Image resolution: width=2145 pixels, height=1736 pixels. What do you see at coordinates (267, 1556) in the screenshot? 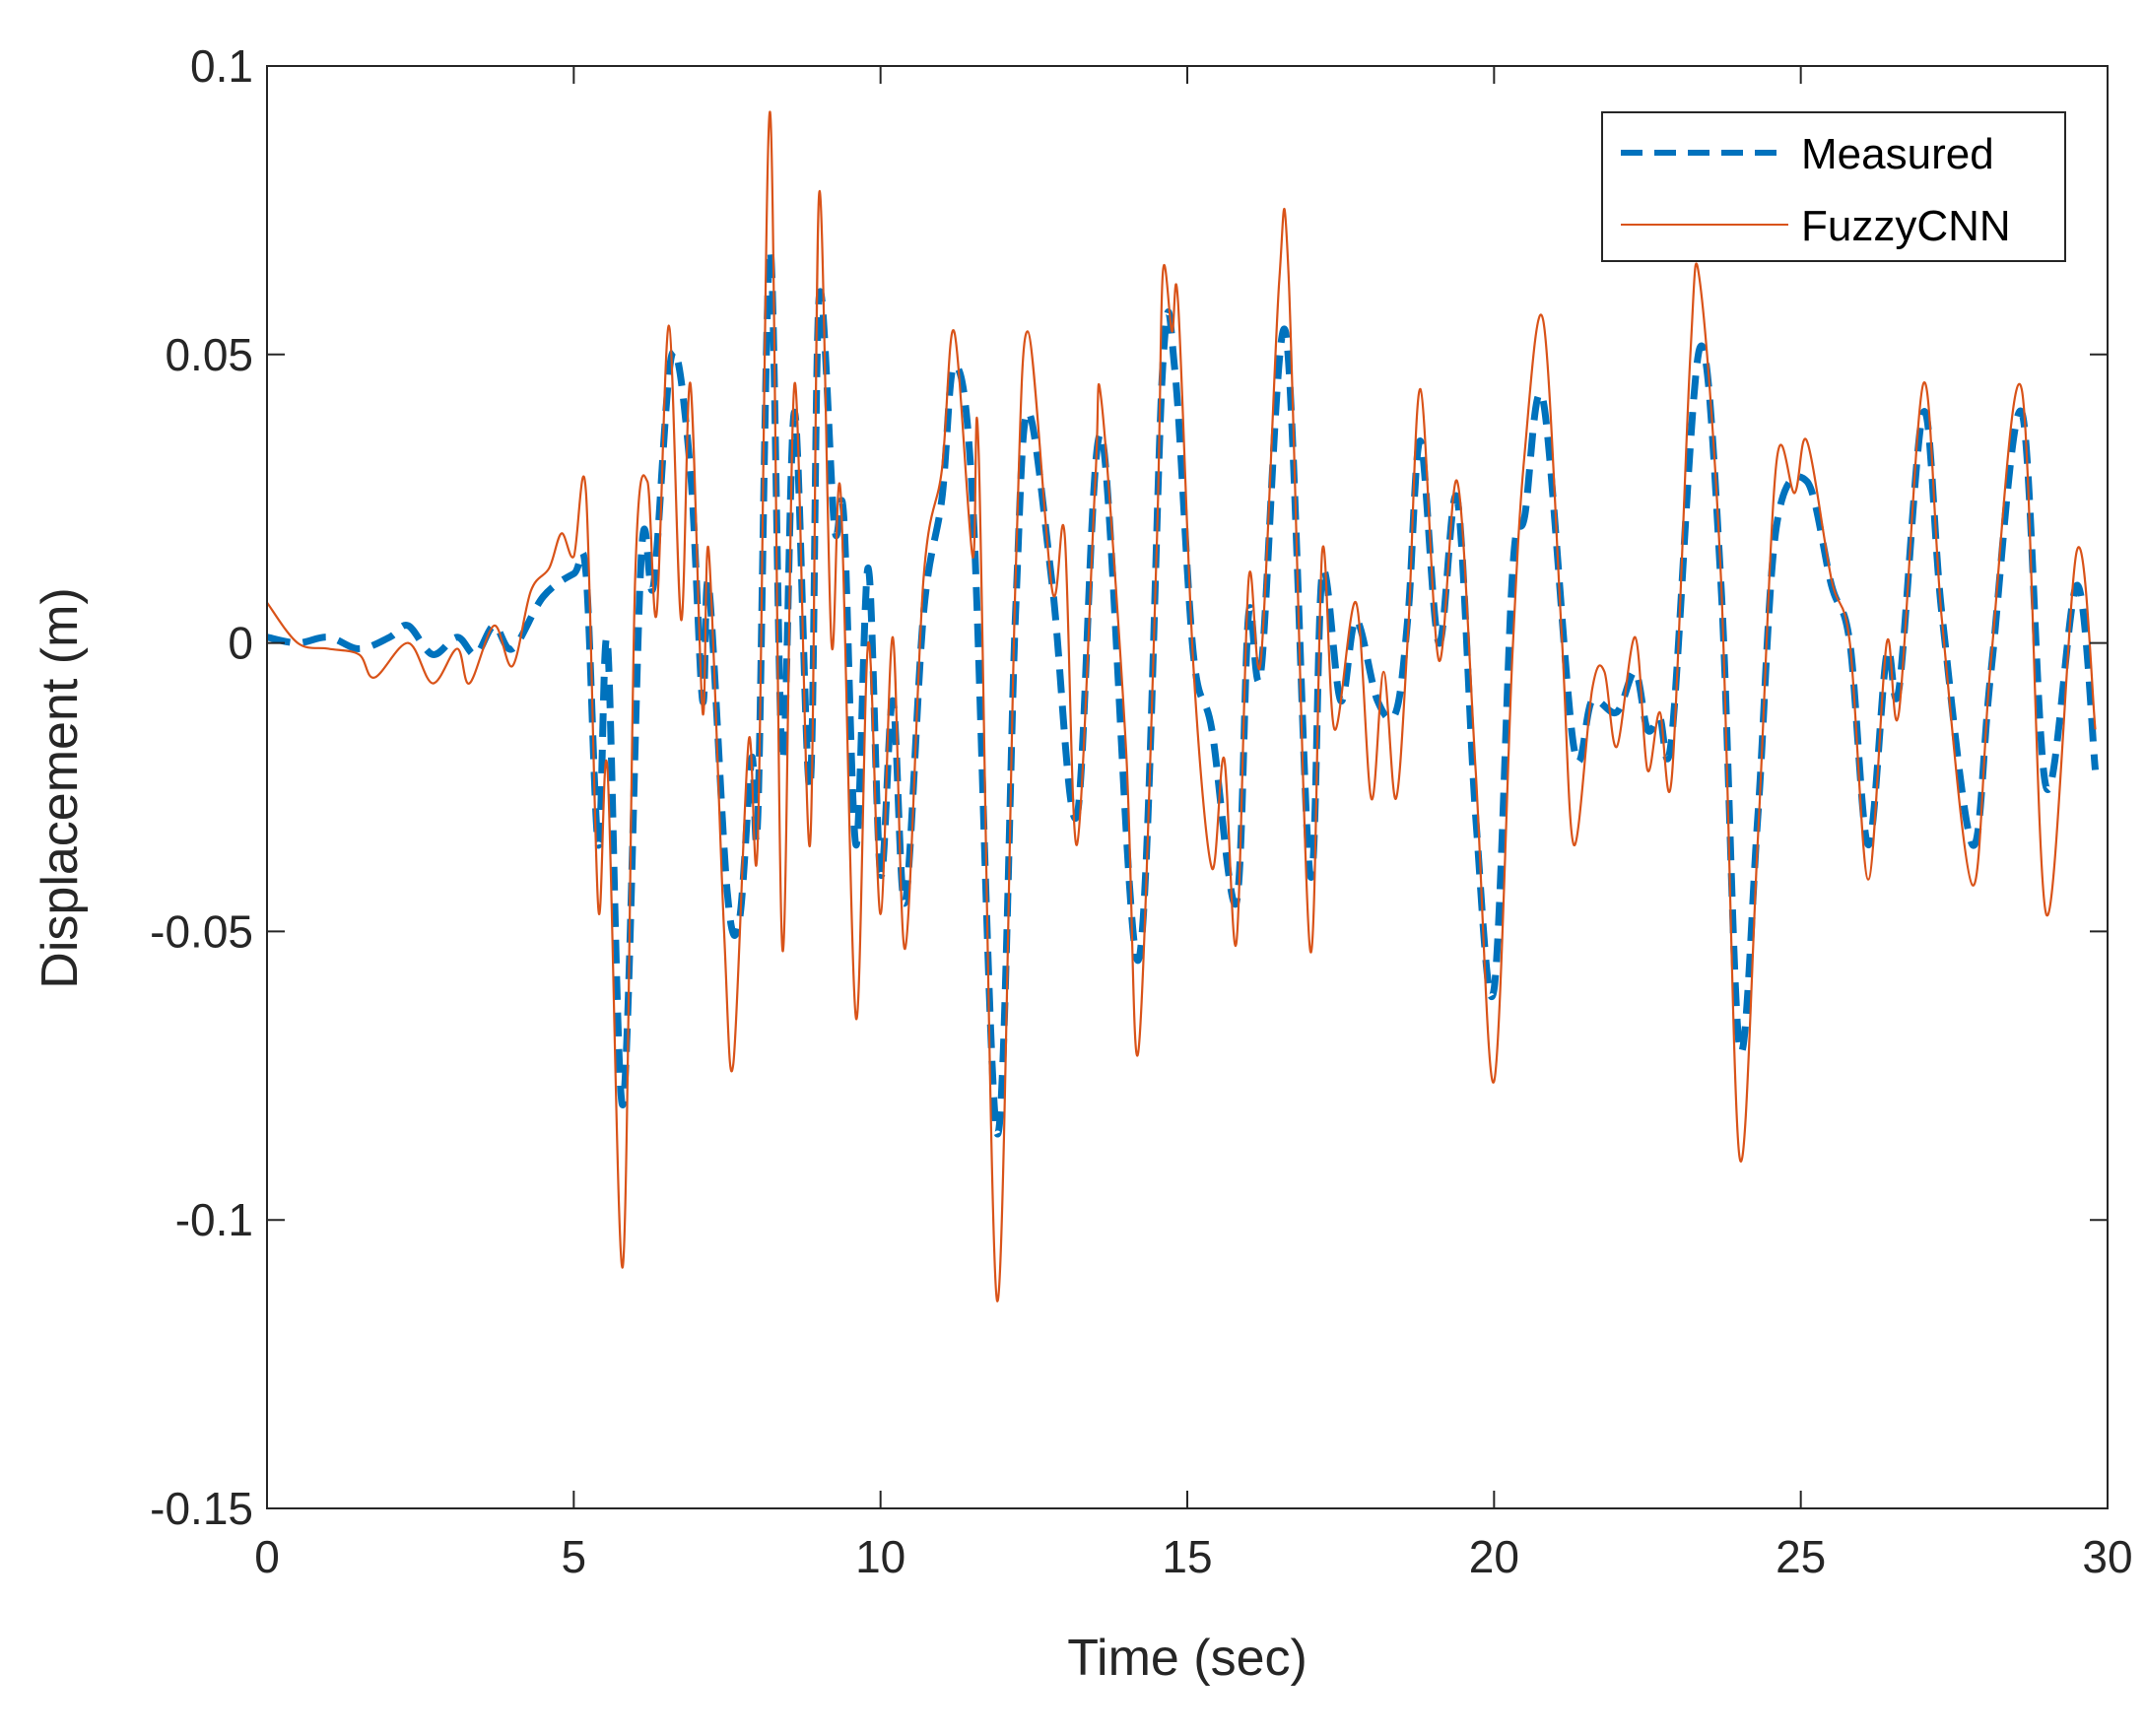
I see `x-tick-label: 0` at bounding box center [267, 1556].